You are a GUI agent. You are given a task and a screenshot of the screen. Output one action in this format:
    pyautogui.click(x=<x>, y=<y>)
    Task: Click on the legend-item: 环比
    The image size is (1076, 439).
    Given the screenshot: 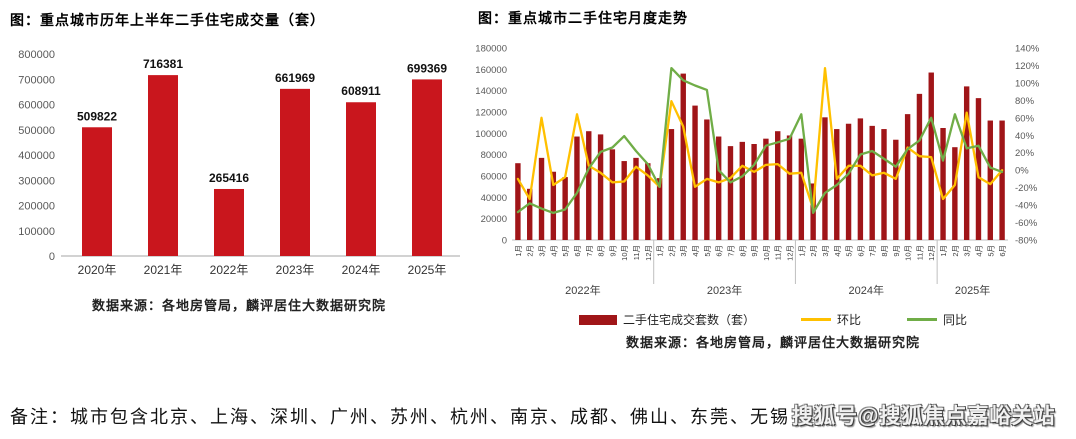 What is the action you would take?
    pyautogui.click(x=830, y=319)
    